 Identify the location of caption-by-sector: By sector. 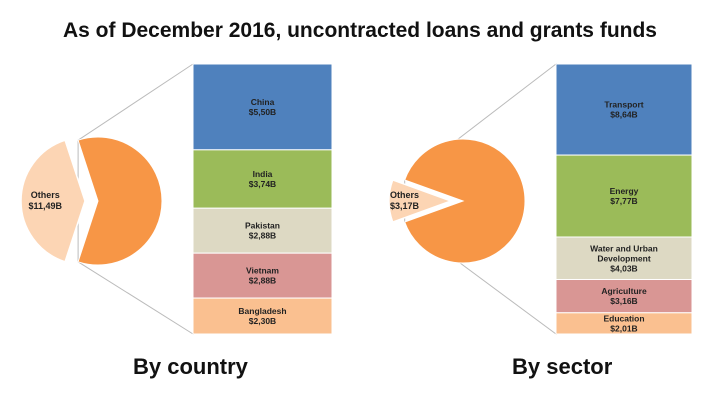
(562, 366).